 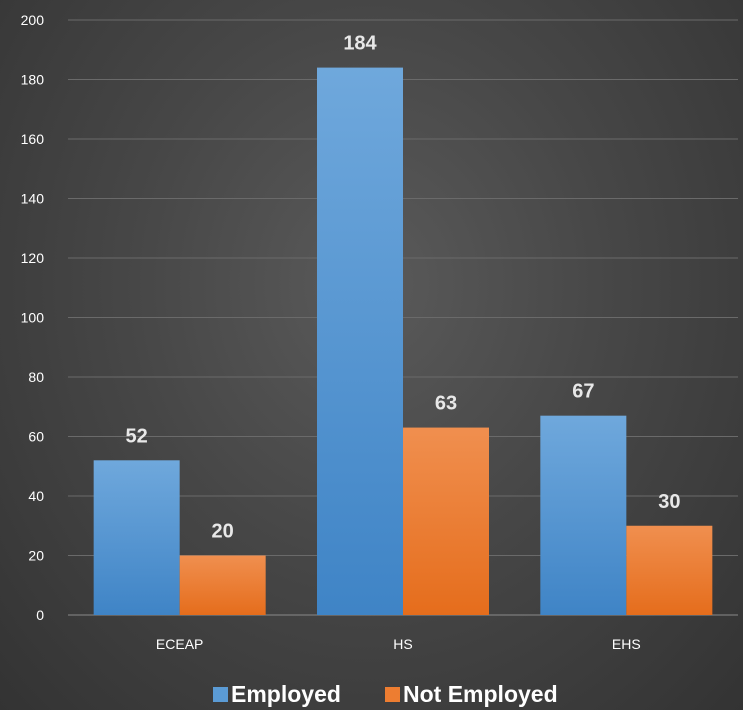 I want to click on bar-ehs-not-employed, so click(x=669, y=570).